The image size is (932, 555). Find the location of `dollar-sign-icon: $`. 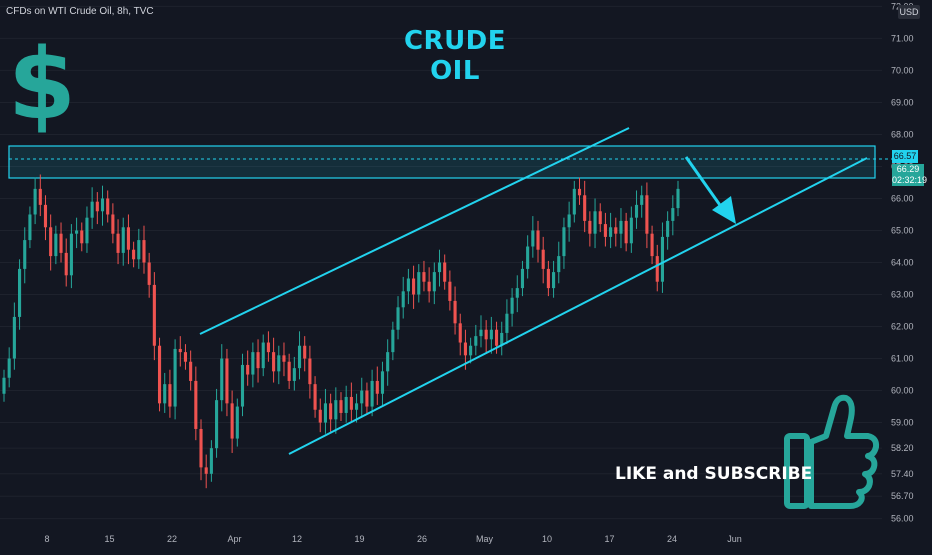

dollar-sign-icon: $ is located at coordinates (42, 85).